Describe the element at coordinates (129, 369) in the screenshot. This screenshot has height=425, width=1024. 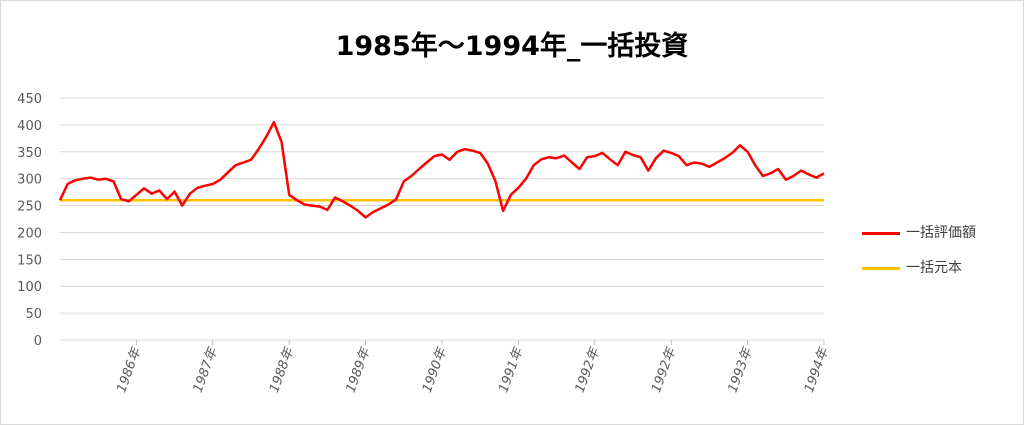
I see `x-tick-label: 1986年` at that location.